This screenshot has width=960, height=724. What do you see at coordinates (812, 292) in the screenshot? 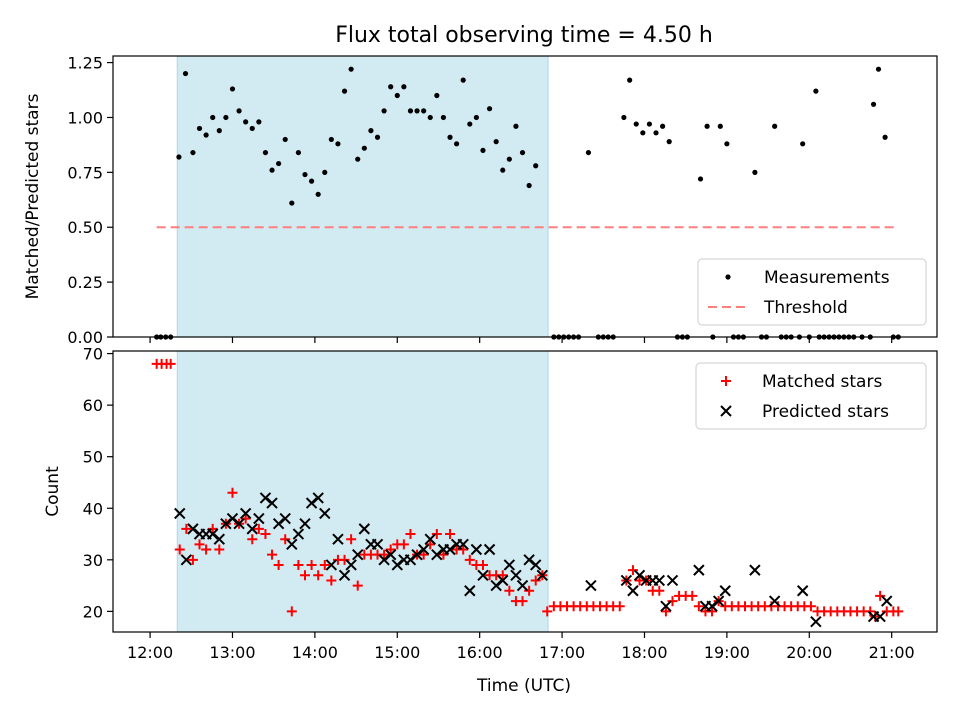
I see `legend: Measurements Threshold` at bounding box center [812, 292].